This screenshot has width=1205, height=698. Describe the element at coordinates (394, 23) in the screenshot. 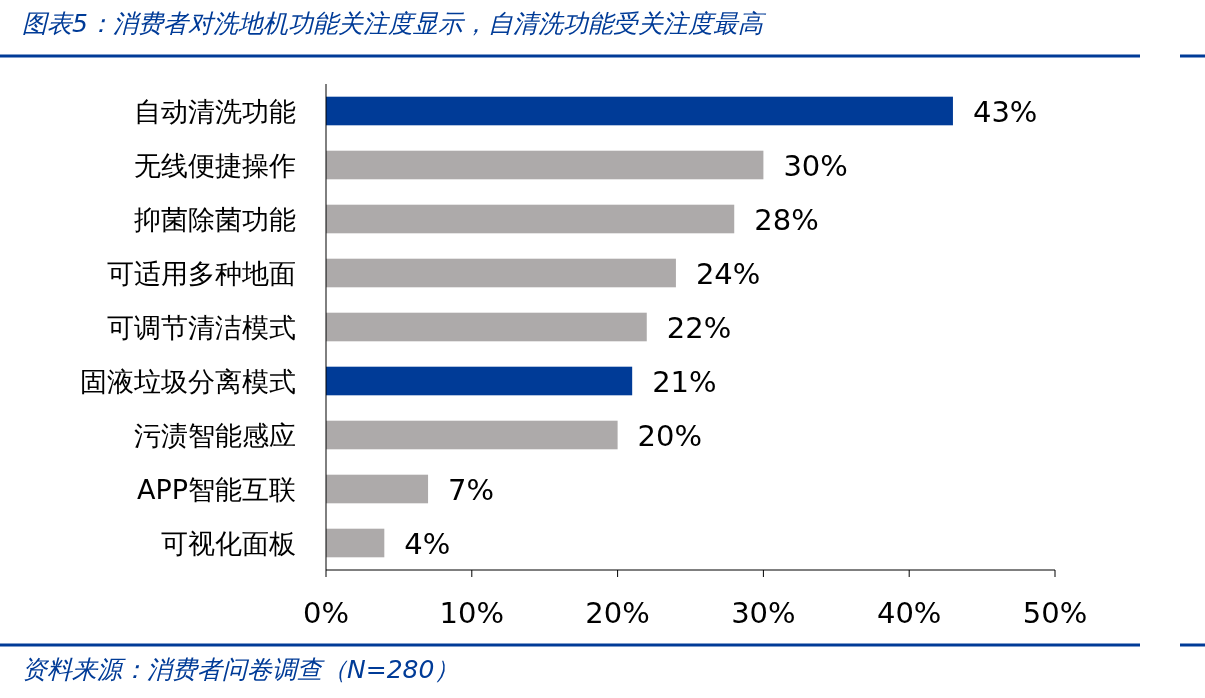

I see `chart-title: 图表5：消费者对洗地机功能关注度显示，自清洗功能受关注度最高` at that location.